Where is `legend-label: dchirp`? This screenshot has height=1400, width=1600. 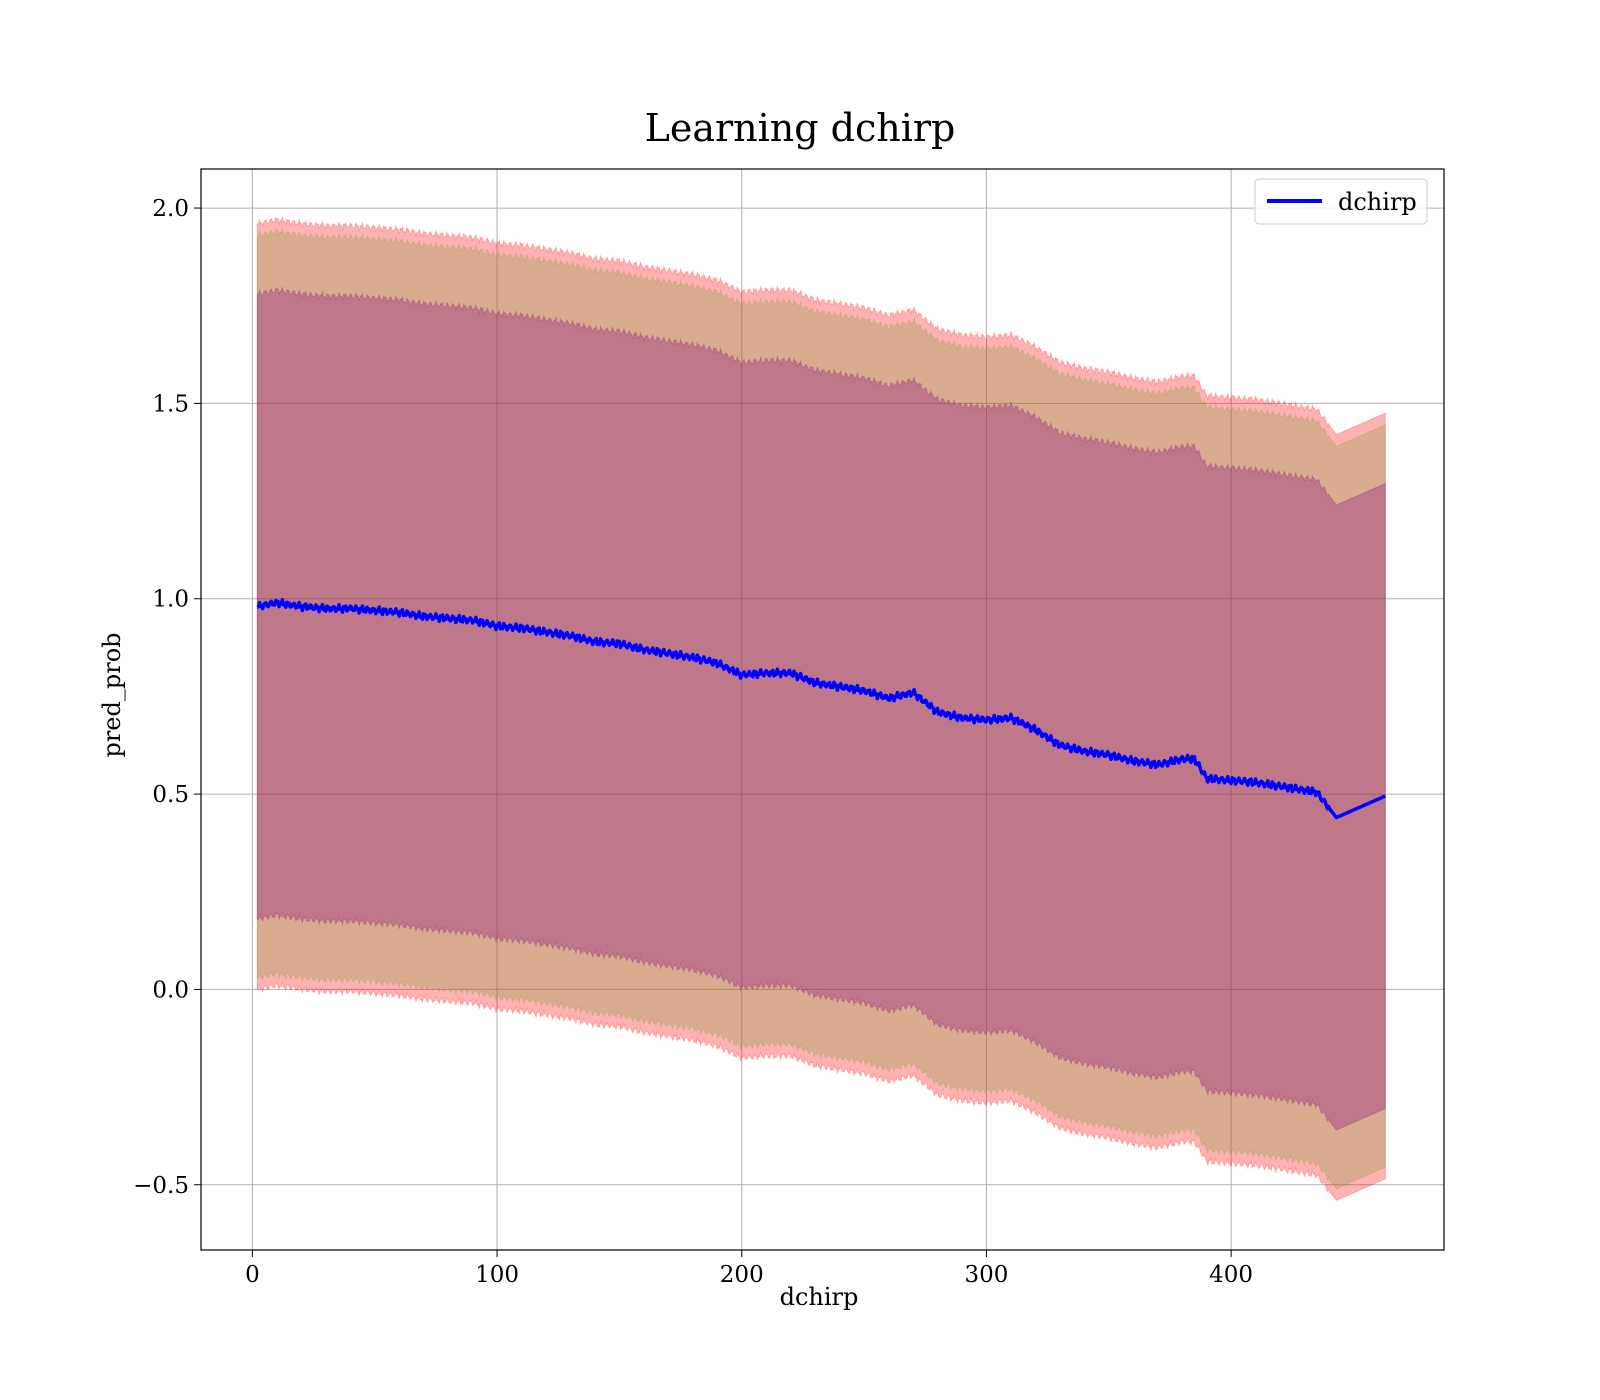 legend-label: dchirp is located at coordinates (1377, 202).